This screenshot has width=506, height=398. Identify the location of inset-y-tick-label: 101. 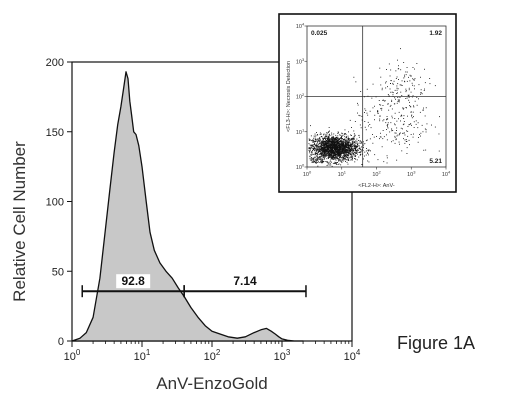
(300, 131).